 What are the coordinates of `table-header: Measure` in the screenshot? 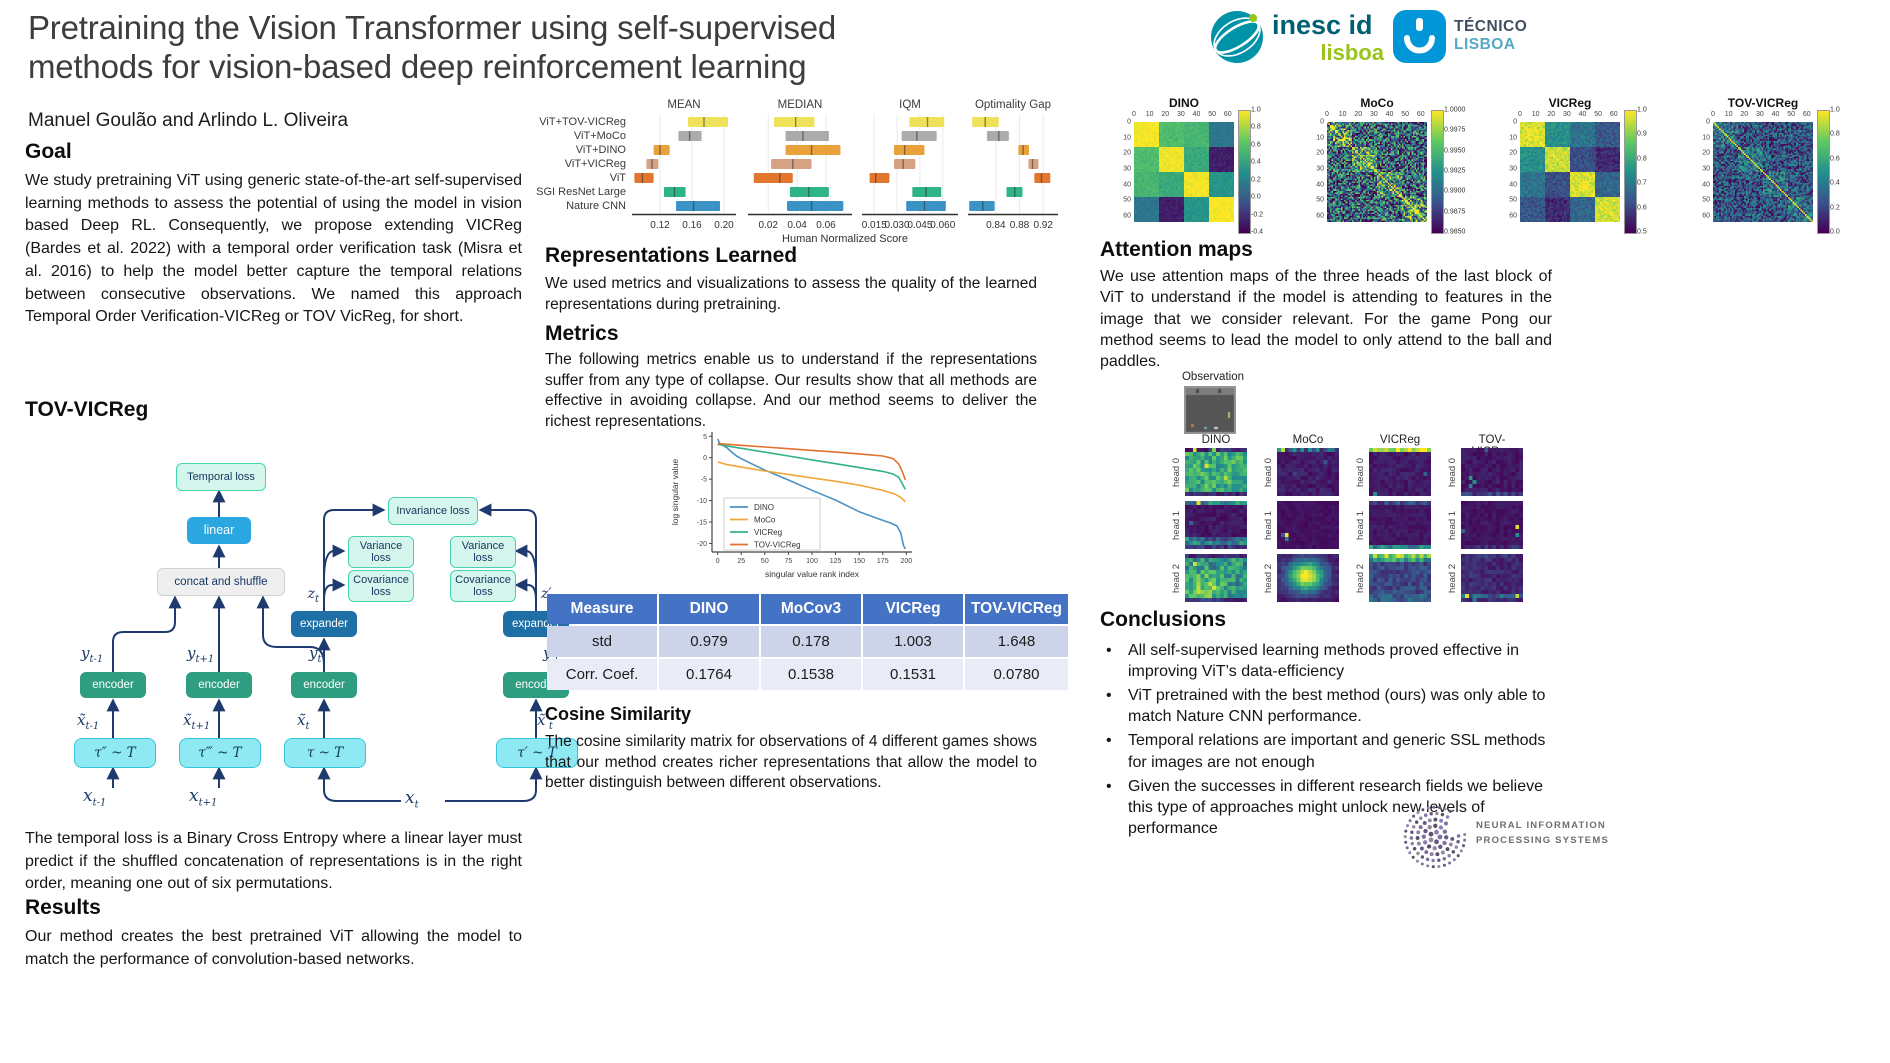 It's located at (602, 609).